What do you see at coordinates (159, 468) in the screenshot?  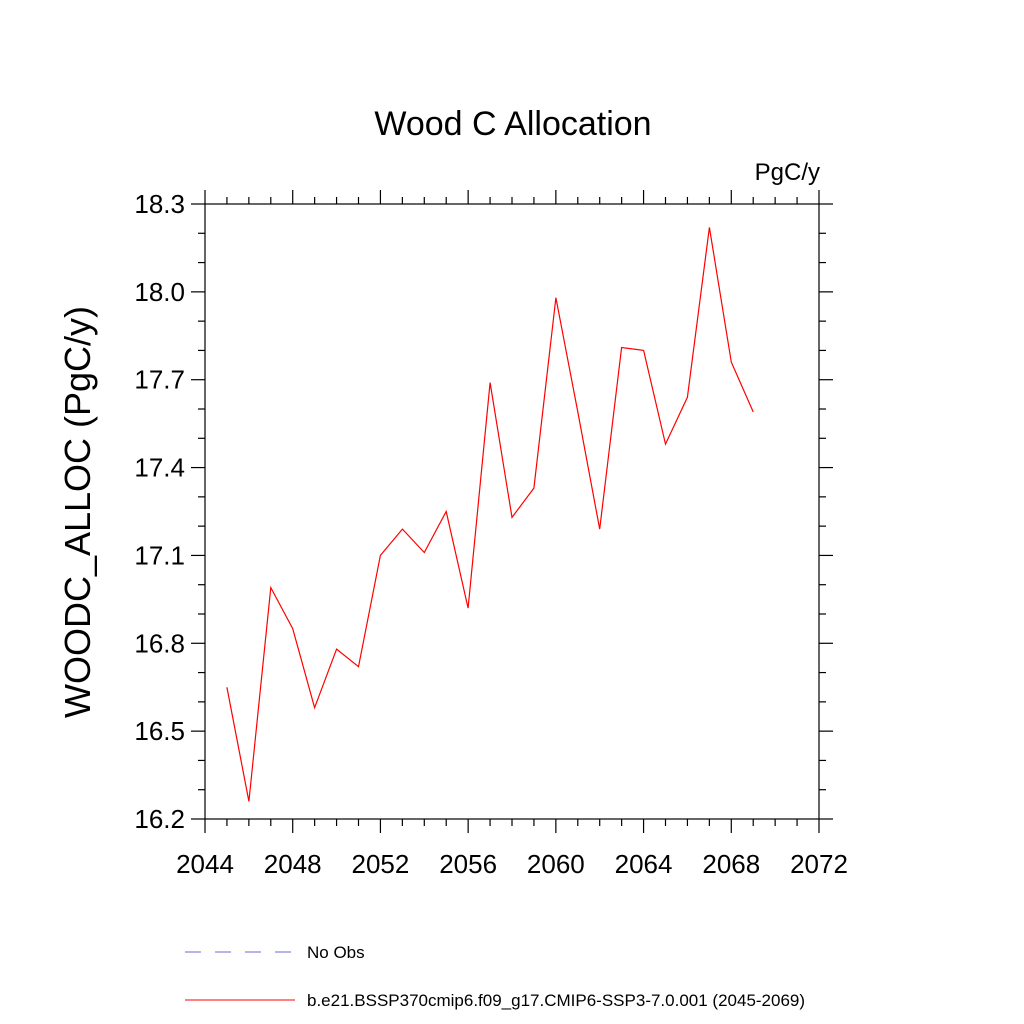 I see `y-tick-label: 17.4` at bounding box center [159, 468].